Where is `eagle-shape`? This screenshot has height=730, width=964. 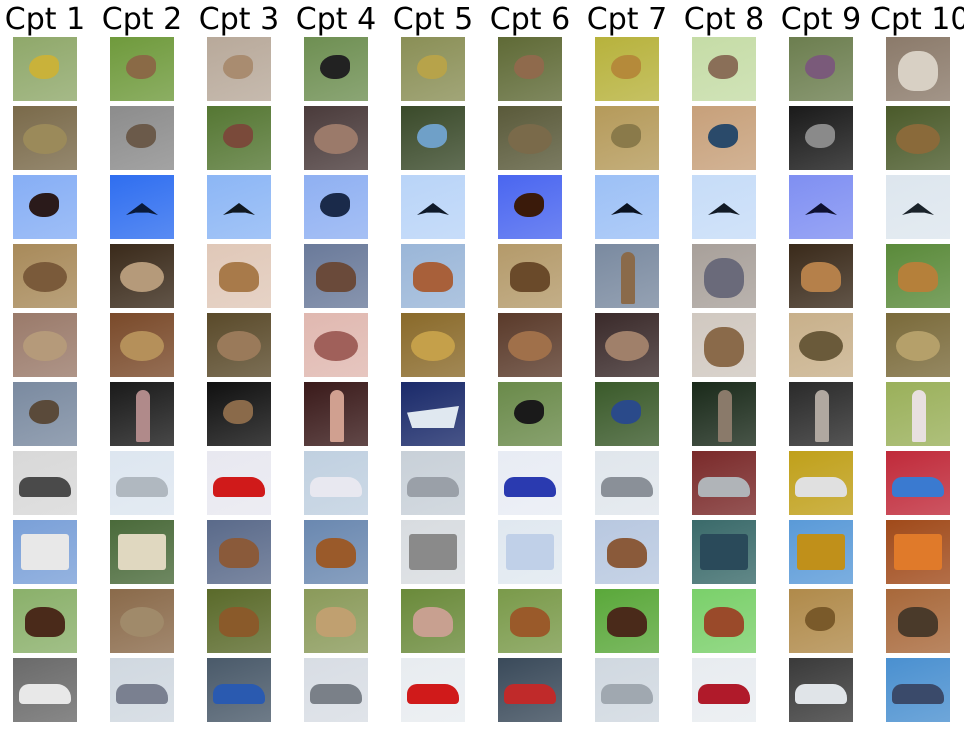
eagle-shape is located at coordinates (820, 136).